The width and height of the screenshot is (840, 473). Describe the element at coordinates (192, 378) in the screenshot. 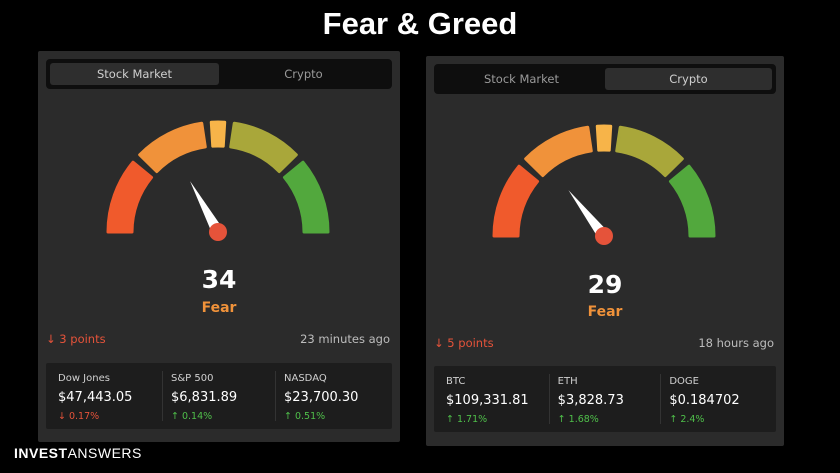

I see `market-name: S&P 500` at that location.